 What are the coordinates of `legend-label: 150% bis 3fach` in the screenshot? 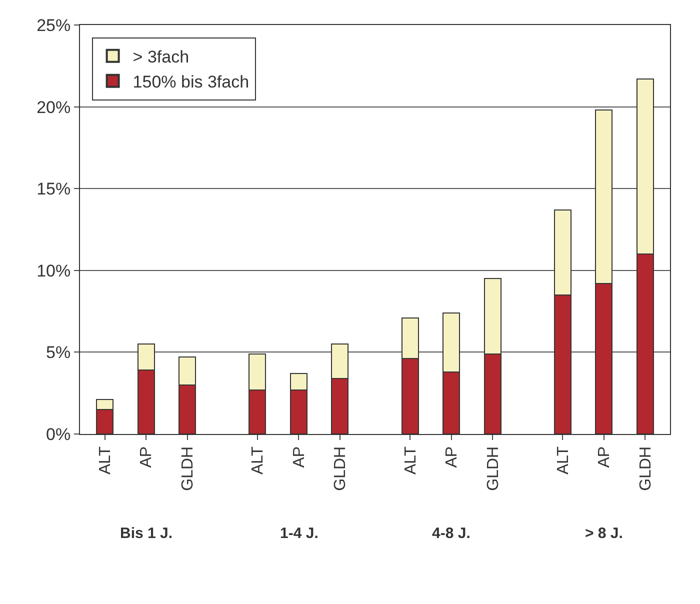 It's located at (191, 82).